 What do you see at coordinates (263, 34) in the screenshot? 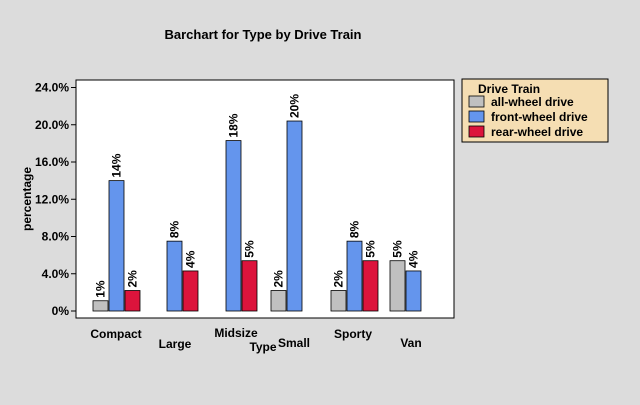
I see `chart-title: Barchart for Type by Drive Train` at bounding box center [263, 34].